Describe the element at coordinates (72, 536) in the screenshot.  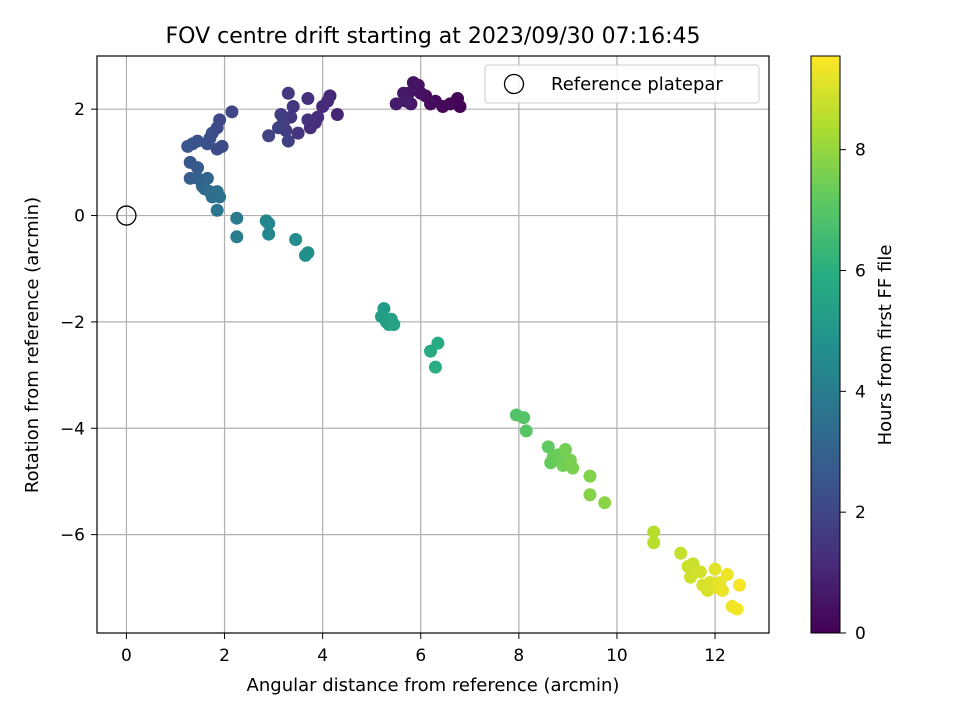
I see `y-tick-label: −6` at that location.